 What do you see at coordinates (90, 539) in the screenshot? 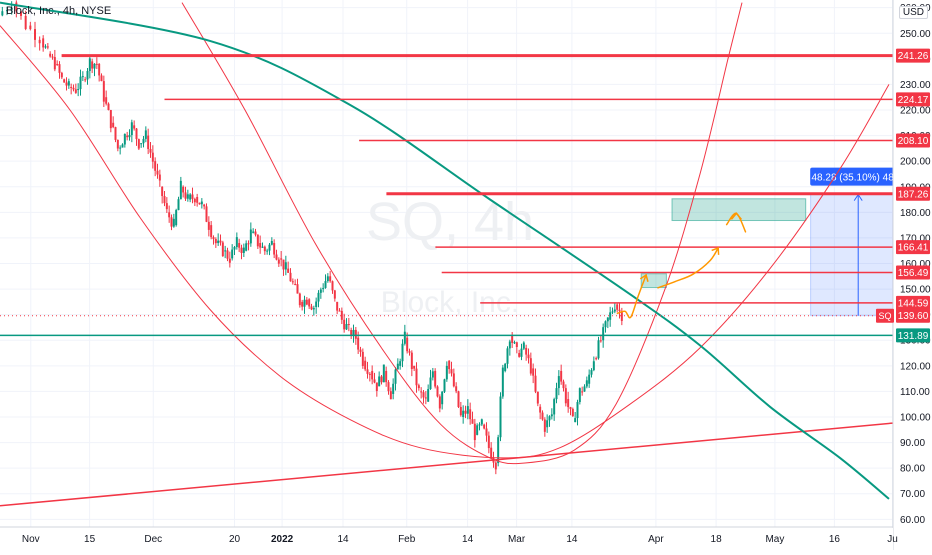
I see `time-tick-label: 15` at bounding box center [90, 539].